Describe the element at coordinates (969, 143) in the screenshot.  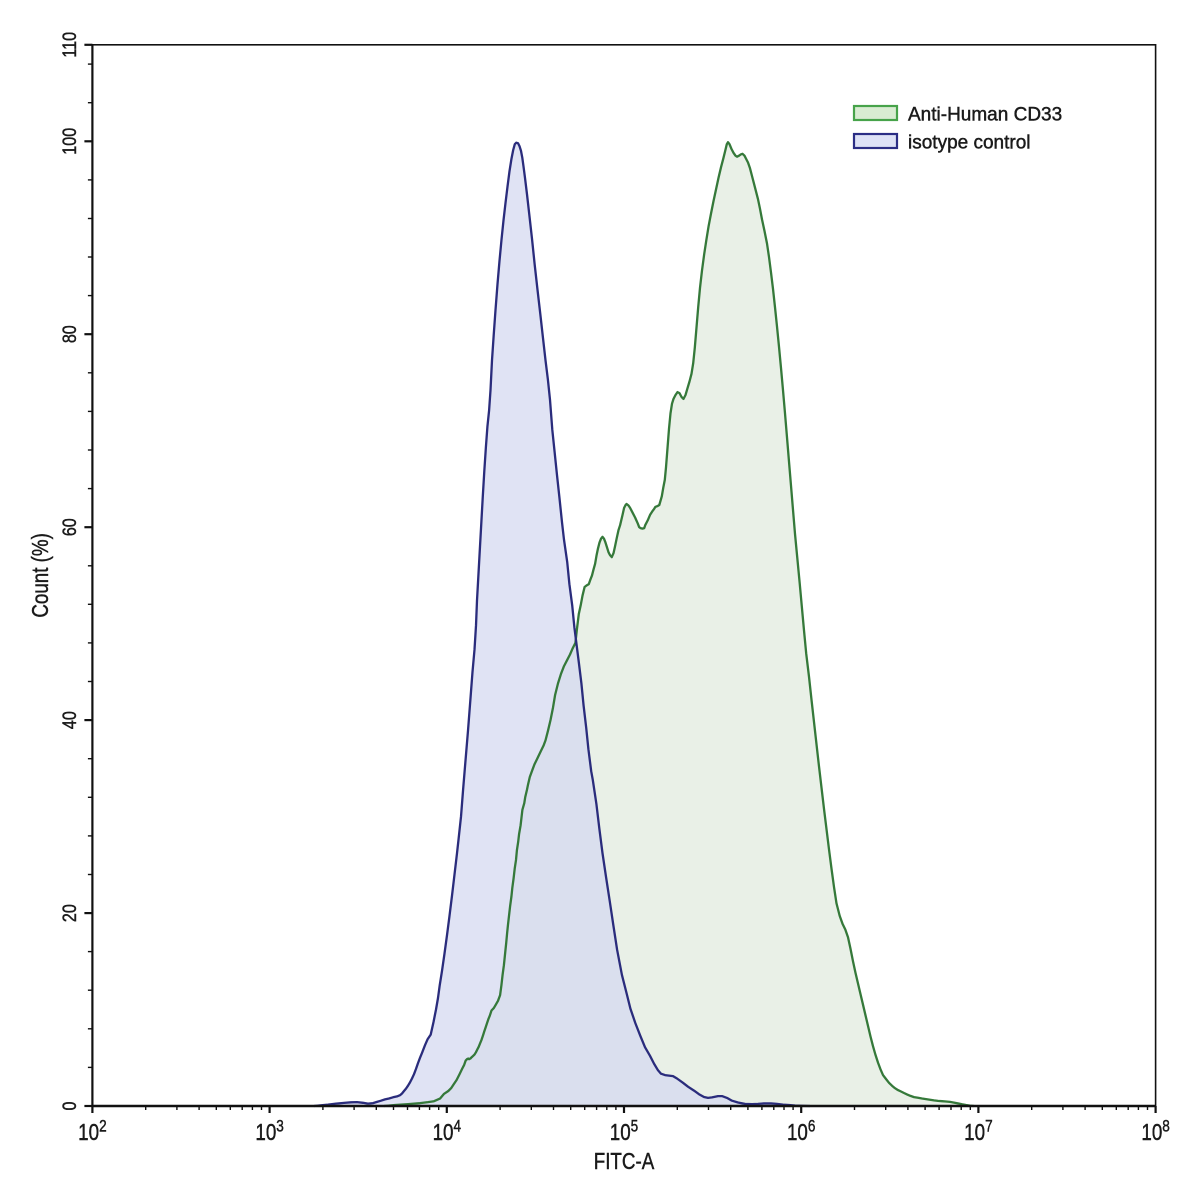
I see `svg-text: isotype control` at that location.